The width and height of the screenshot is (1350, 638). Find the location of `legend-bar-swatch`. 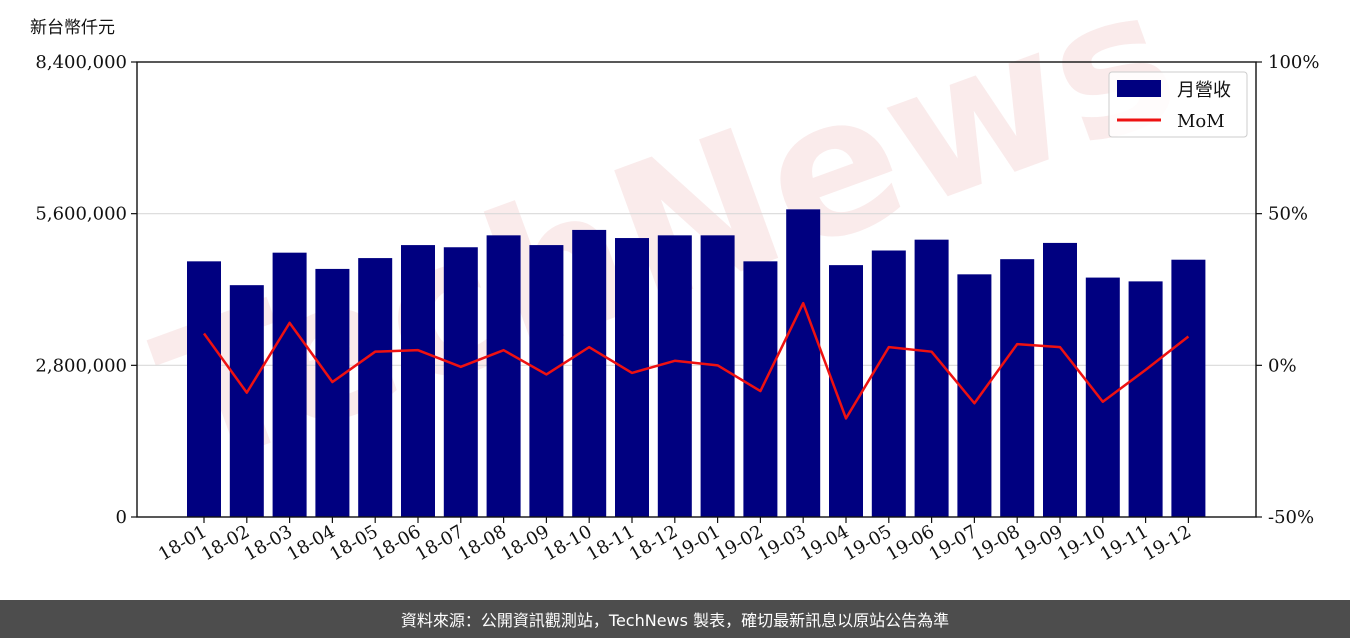

legend-bar-swatch is located at coordinates (1139, 88).